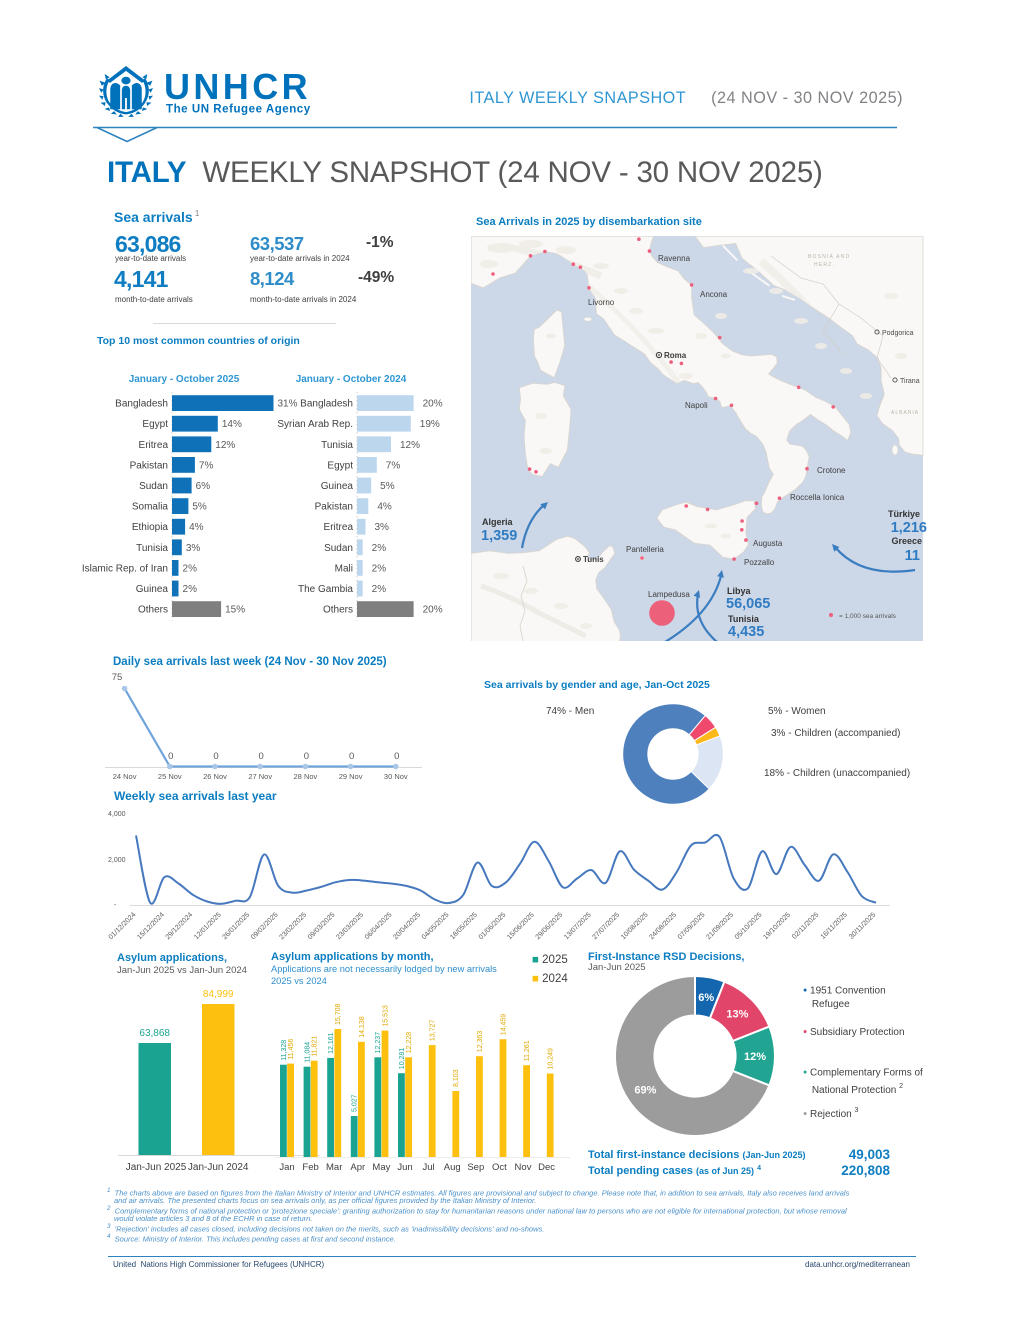 The height and width of the screenshot is (1325, 1024). What do you see at coordinates (150, 507) in the screenshot?
I see `svg-text: Somalia` at bounding box center [150, 507].